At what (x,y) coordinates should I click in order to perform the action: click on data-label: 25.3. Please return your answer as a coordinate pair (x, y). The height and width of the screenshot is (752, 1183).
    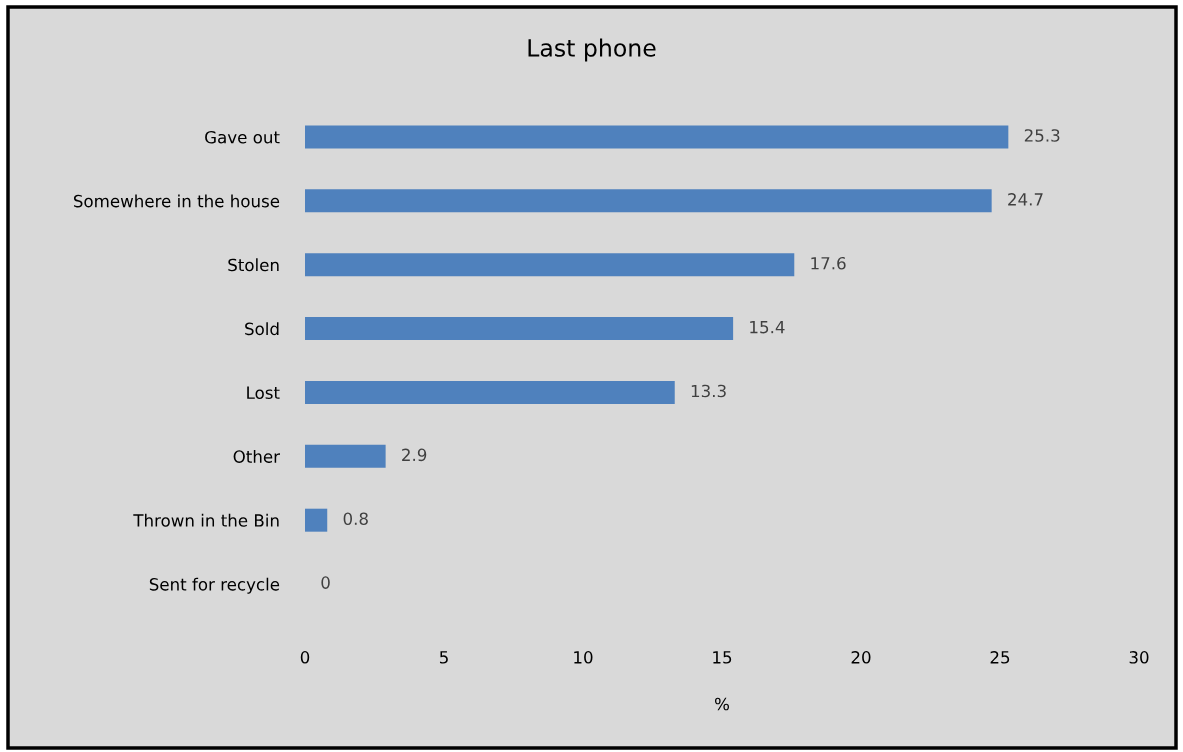
    Looking at the image, I should click on (1042, 135).